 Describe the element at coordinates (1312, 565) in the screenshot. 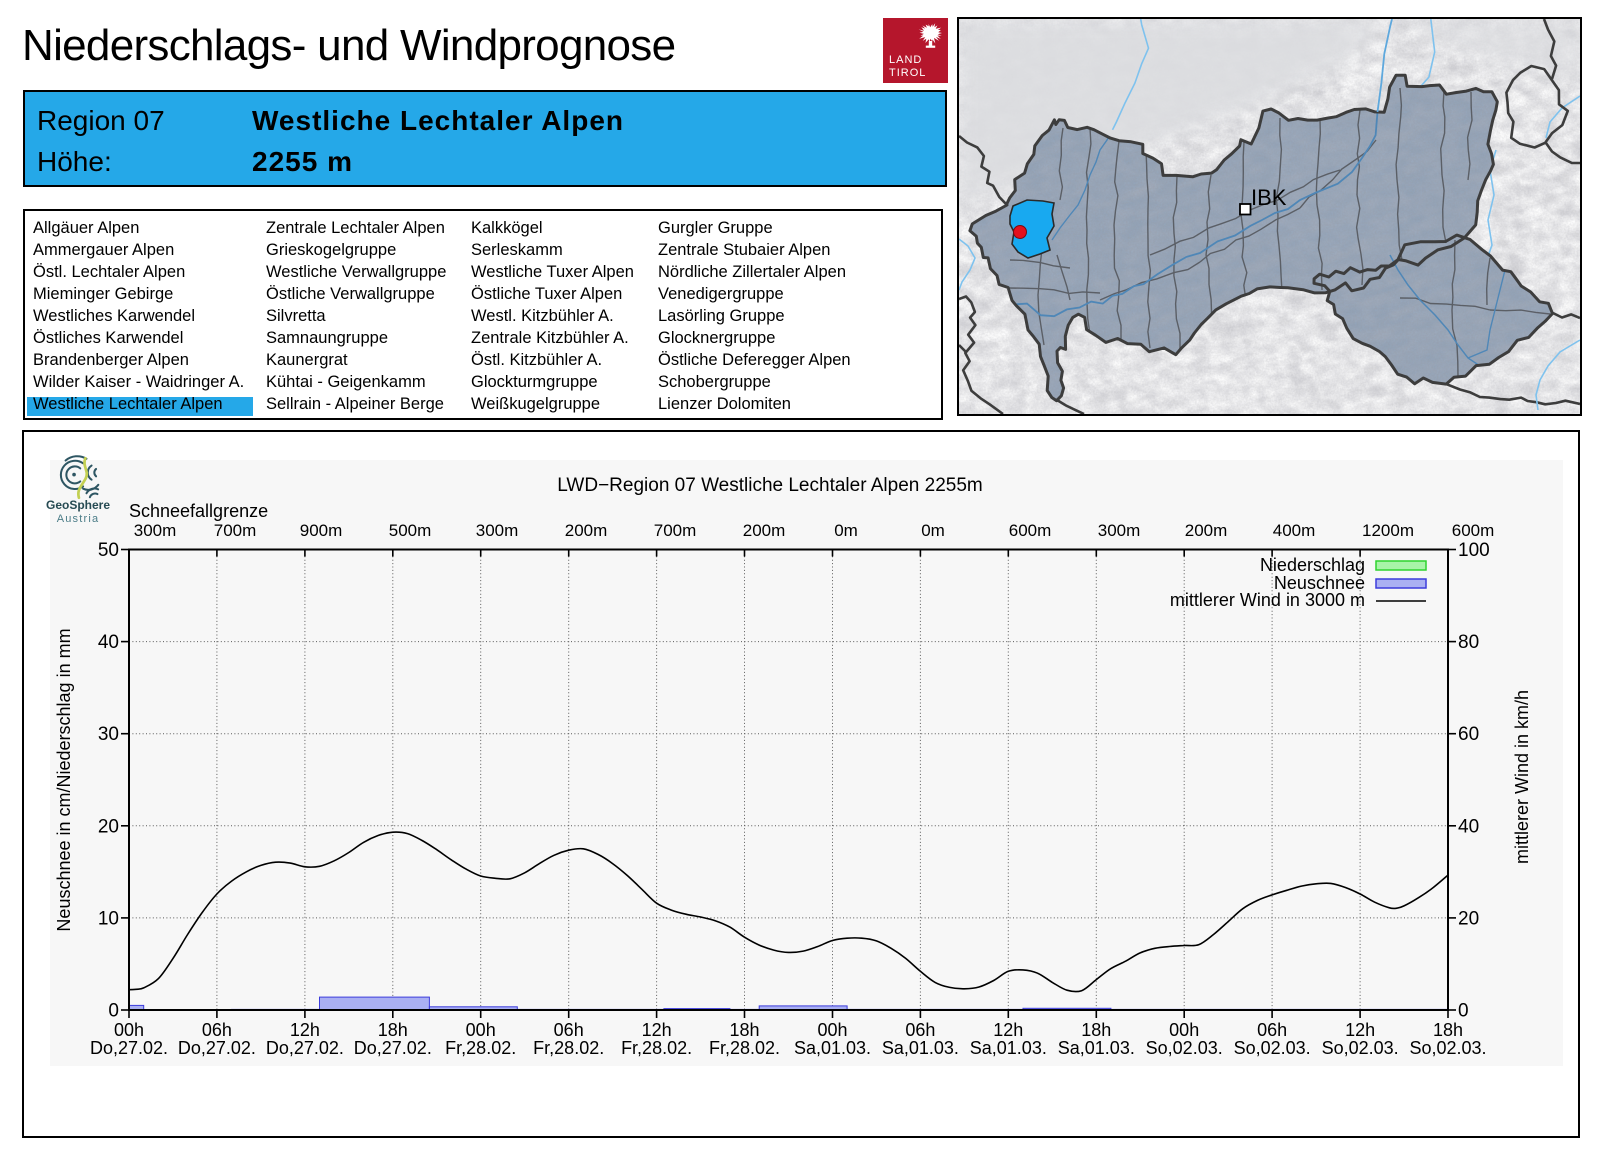

I see `svg-text: Niederschlag` at that location.